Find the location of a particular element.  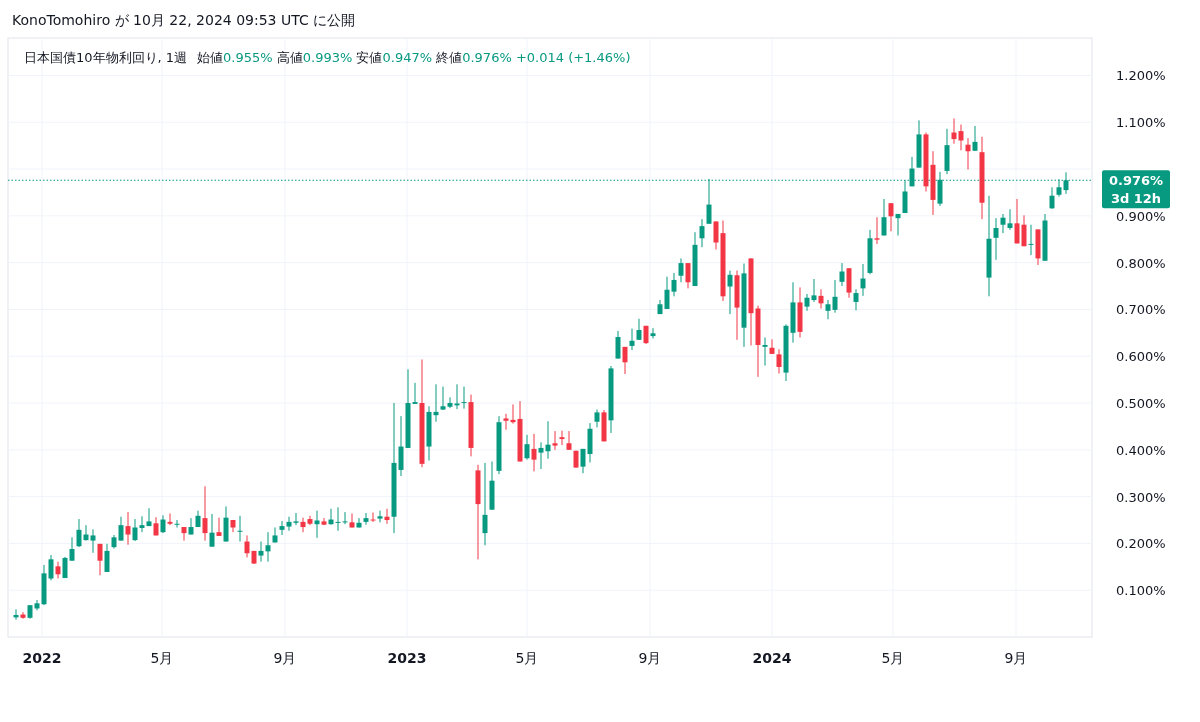

y-tick-label: 0.100% is located at coordinates (1141, 591).